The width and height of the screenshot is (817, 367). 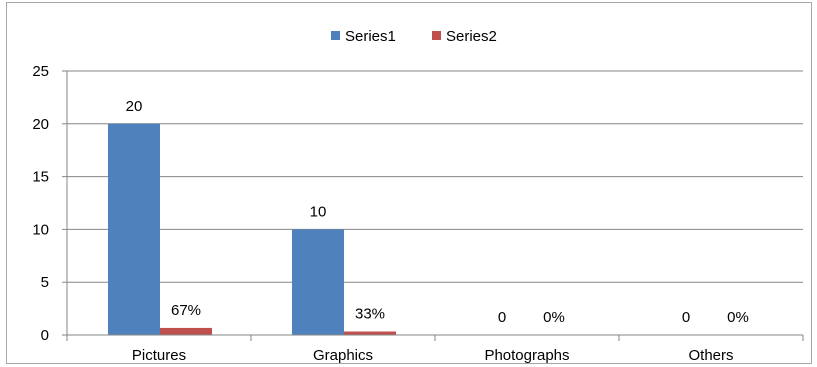 What do you see at coordinates (335, 35) in the screenshot?
I see `legend-swatch-series1` at bounding box center [335, 35].